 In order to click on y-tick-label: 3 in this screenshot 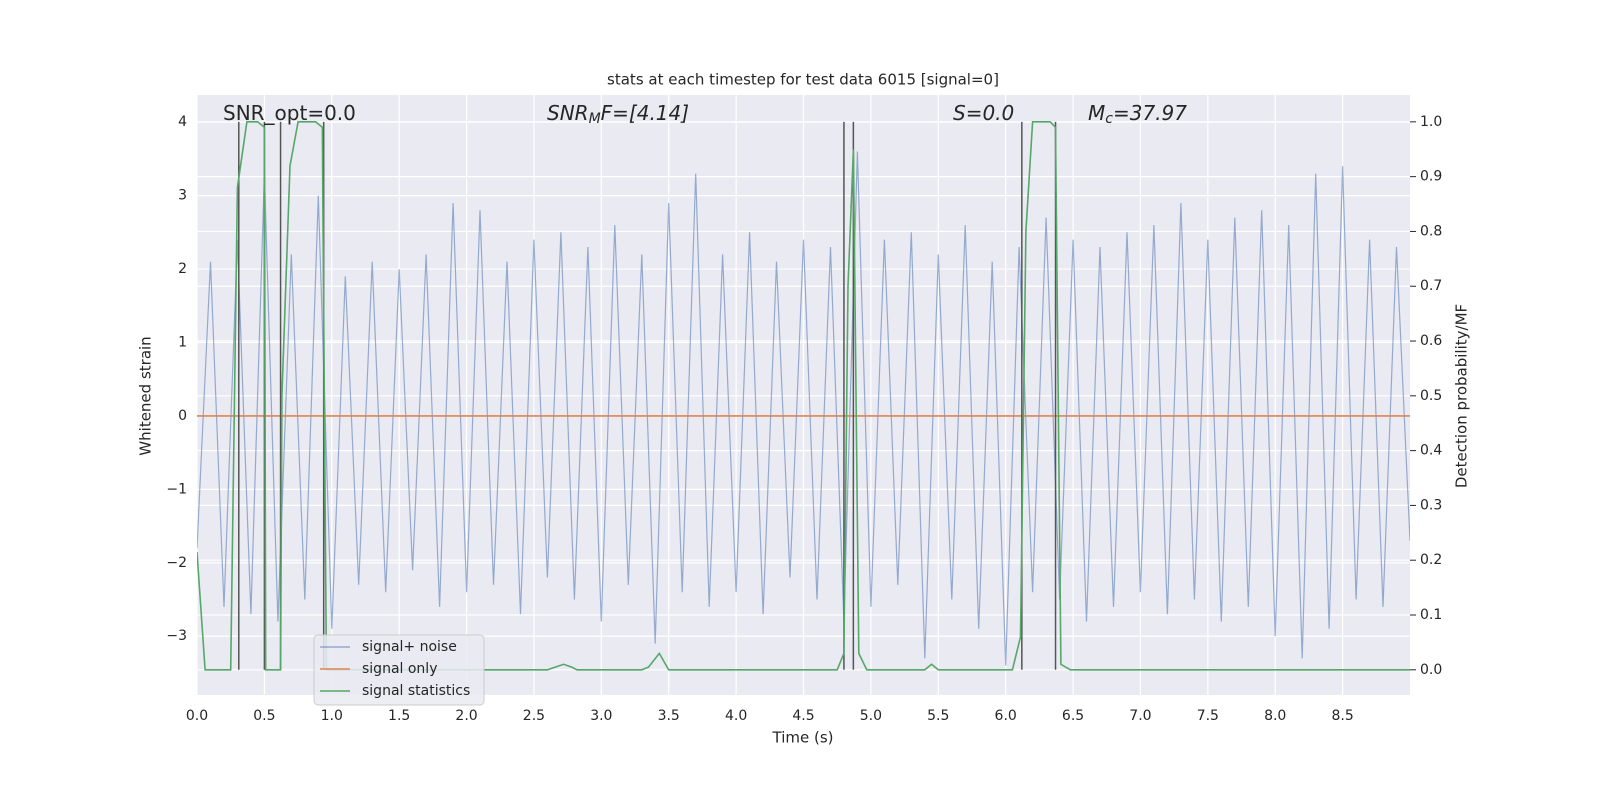, I will do `click(182, 196)`.